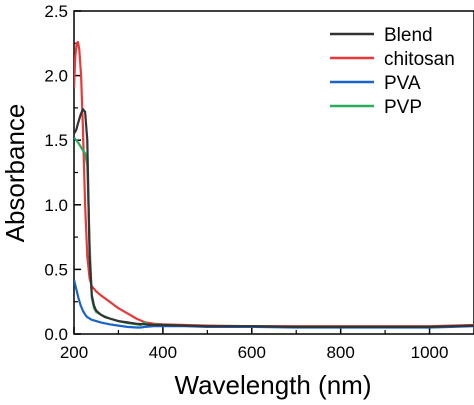 The width and height of the screenshot is (474, 405). I want to click on y-tick-label: 1.5, so click(56, 140).